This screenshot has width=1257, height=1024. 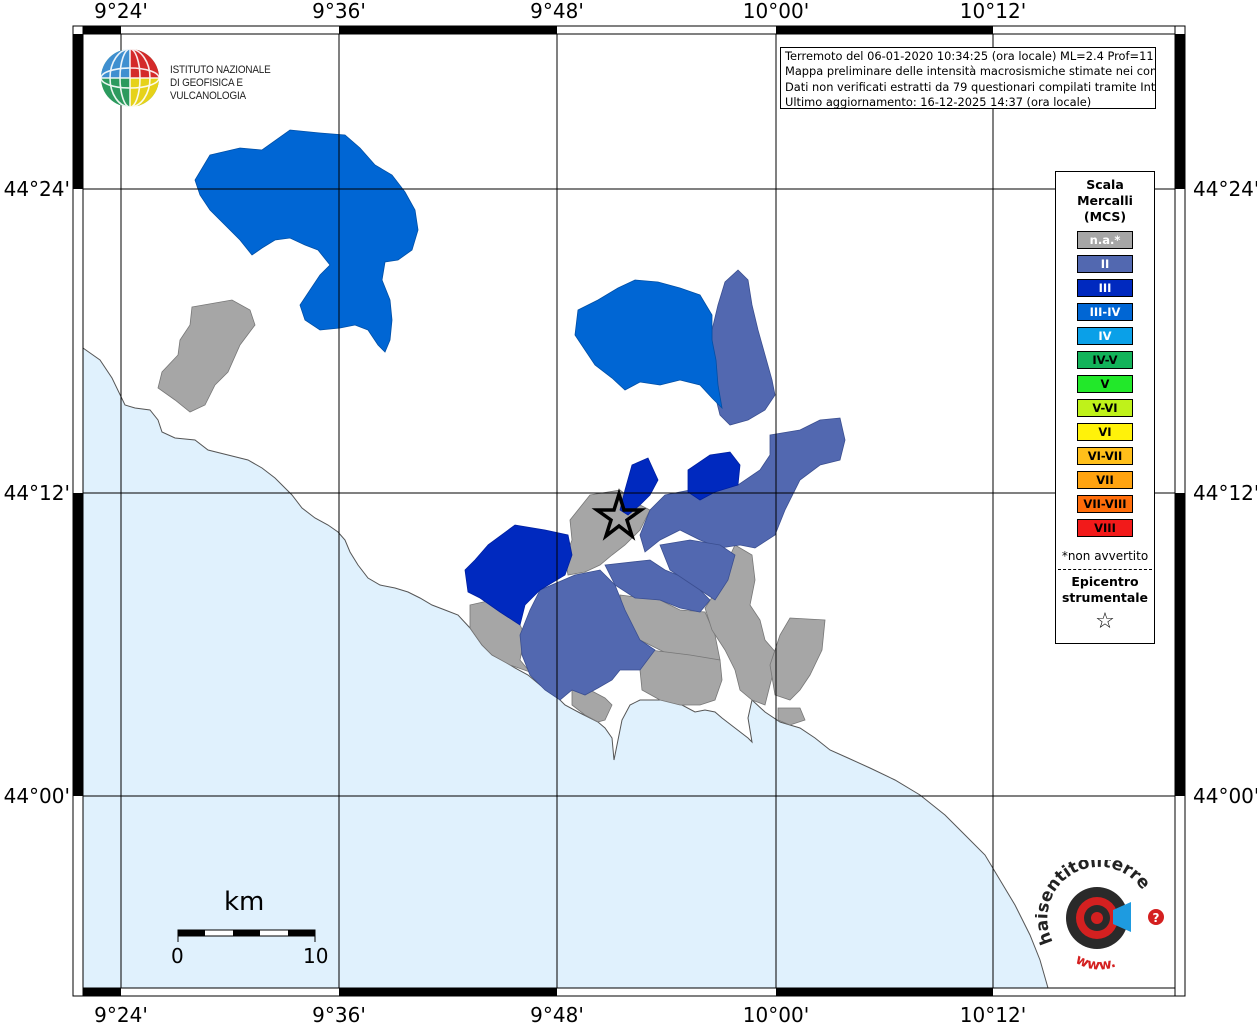 What do you see at coordinates (1105, 432) in the screenshot?
I see `legend-swatch-vi: VI` at bounding box center [1105, 432].